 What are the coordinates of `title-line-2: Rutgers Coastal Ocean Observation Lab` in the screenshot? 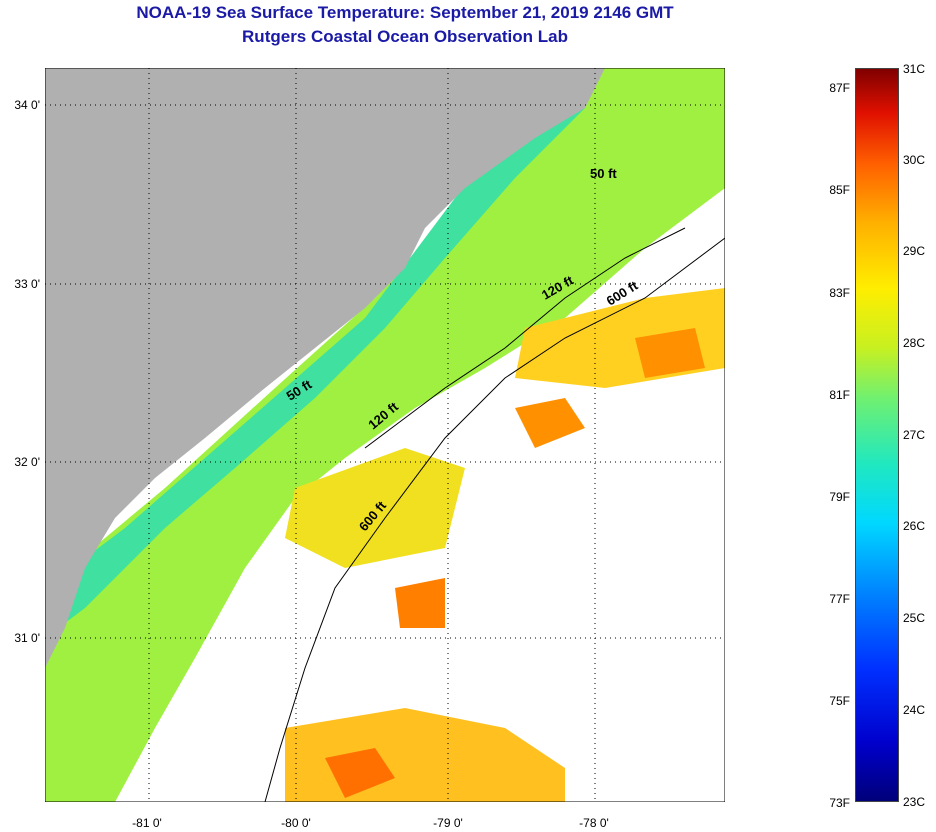 It's located at (405, 36).